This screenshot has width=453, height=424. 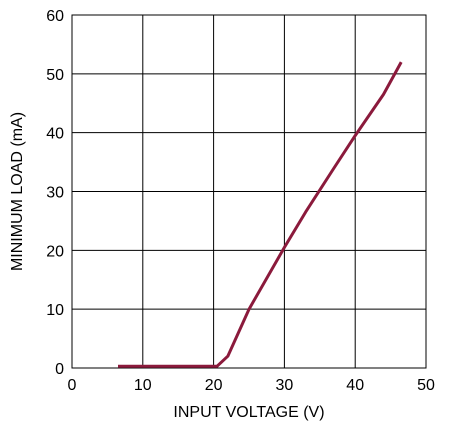 What do you see at coordinates (55, 75) in the screenshot?
I see `y-tick-label: 50` at bounding box center [55, 75].